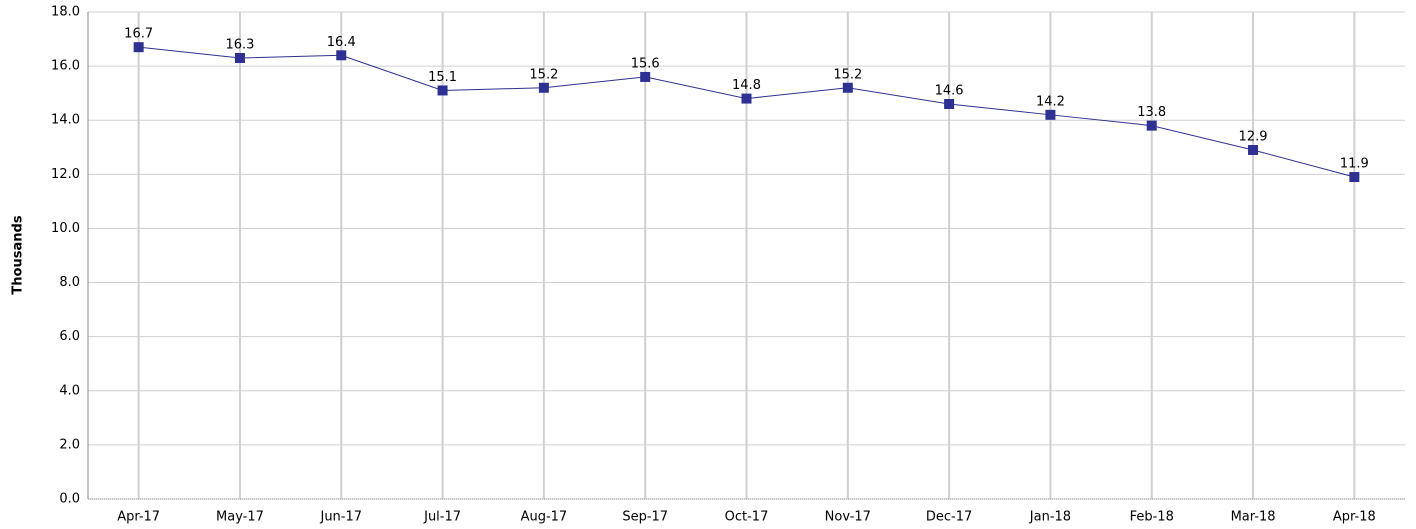 The image size is (1416, 529). I want to click on x-tick-label: Oct-17, so click(747, 517).